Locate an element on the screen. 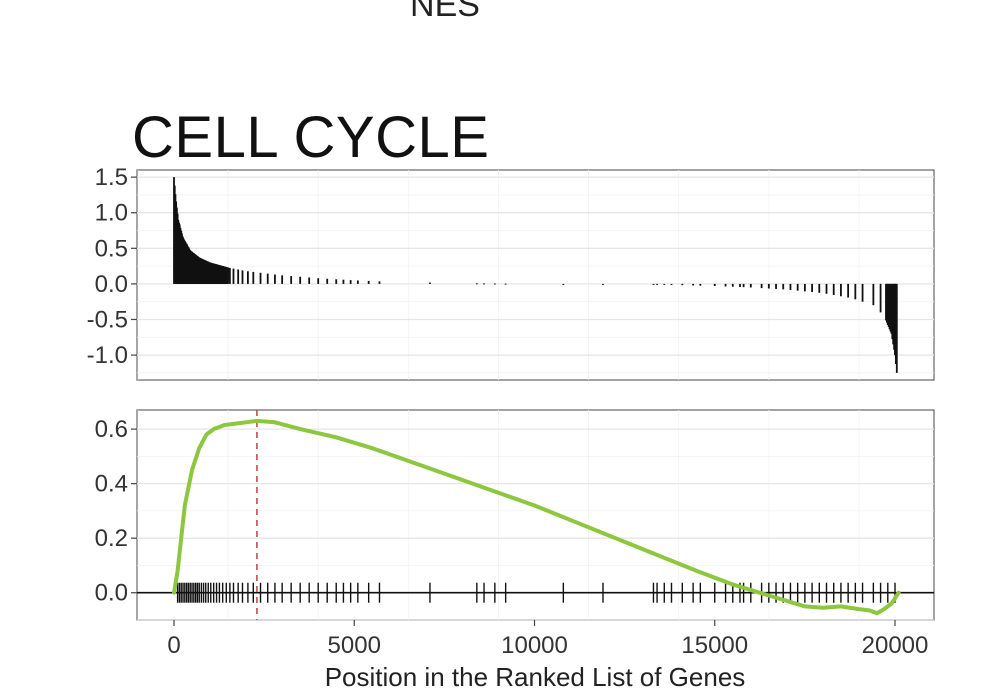 This screenshot has height=692, width=1005. x-tick-label: 5000 is located at coordinates (354, 645).